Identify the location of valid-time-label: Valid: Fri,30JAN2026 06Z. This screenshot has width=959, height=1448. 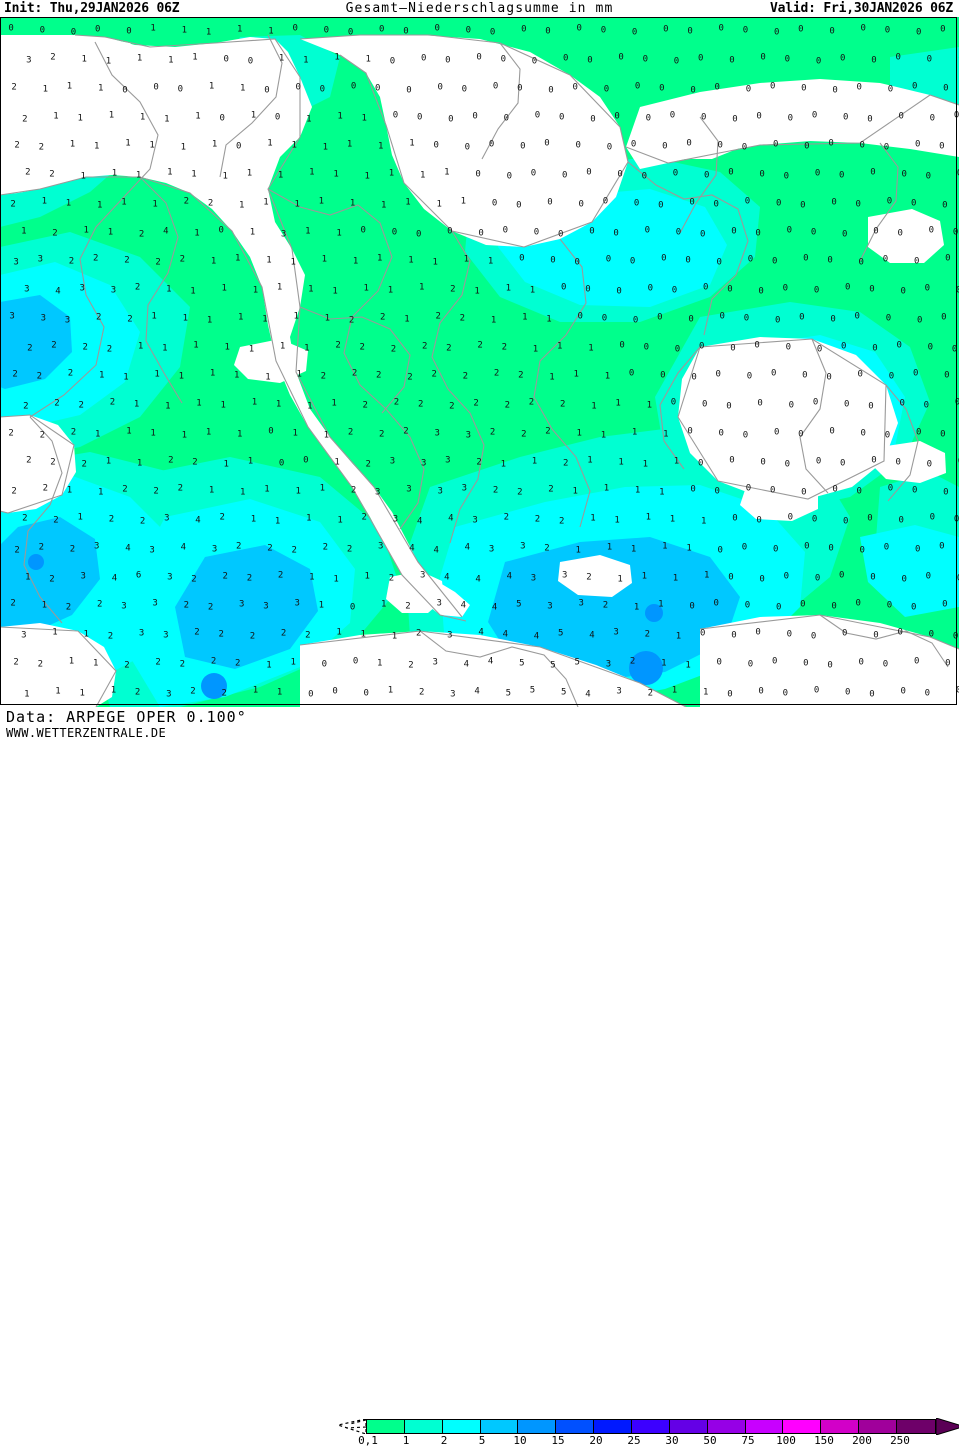
(861, 8).